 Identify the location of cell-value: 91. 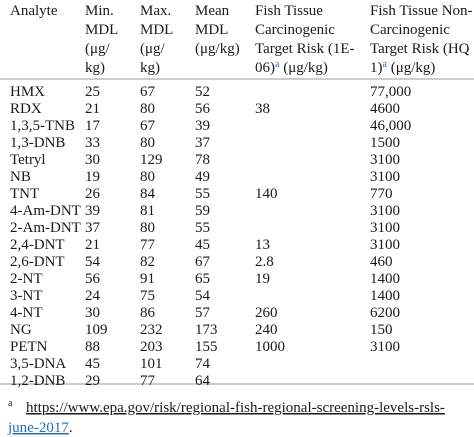
(147, 279).